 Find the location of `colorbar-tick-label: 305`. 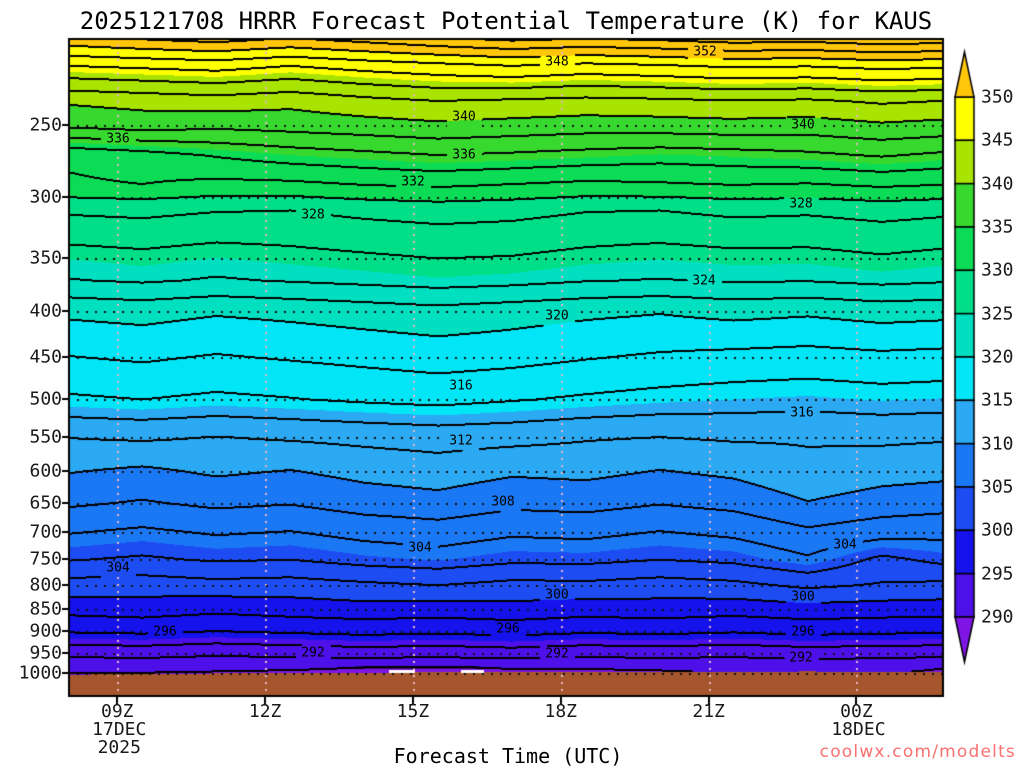

colorbar-tick-label: 305 is located at coordinates (997, 487).